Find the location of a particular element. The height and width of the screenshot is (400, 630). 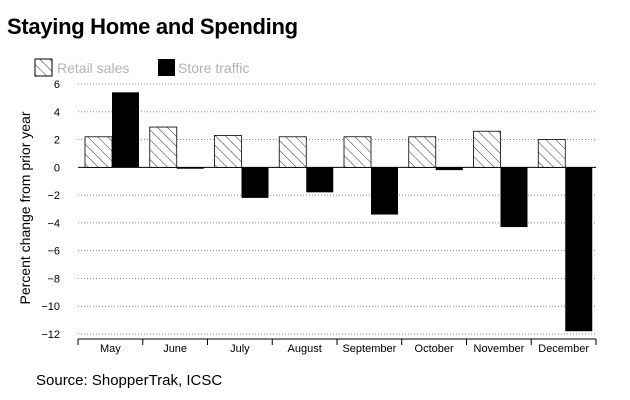

y-tick-label: 2 is located at coordinates (57, 141).